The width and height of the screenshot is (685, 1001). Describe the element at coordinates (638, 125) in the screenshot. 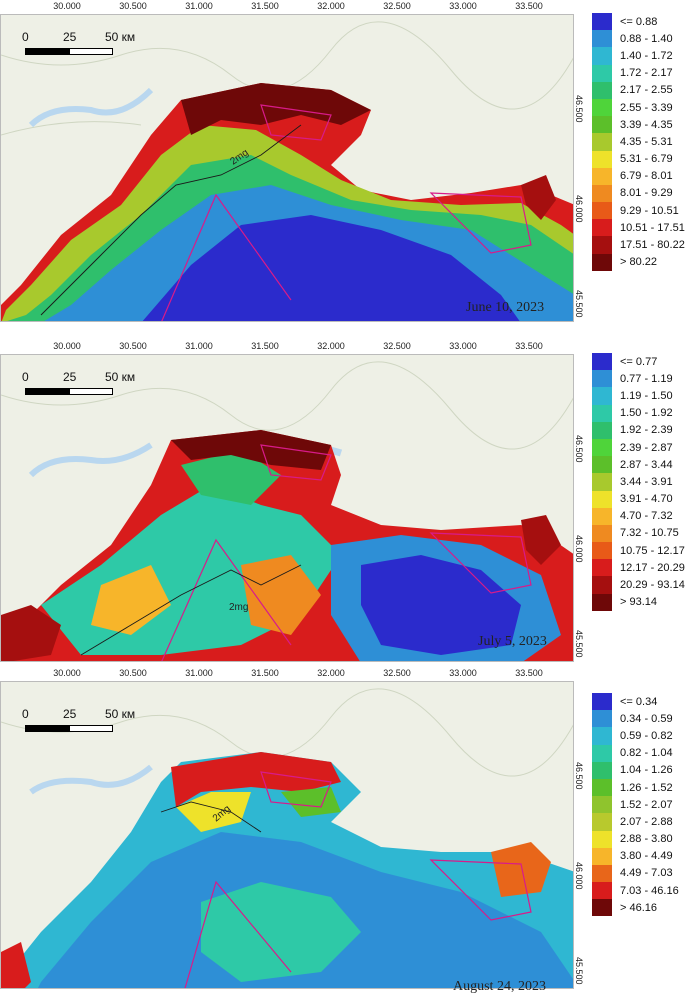

I see `legend-item: 3.39 - 4.35` at that location.